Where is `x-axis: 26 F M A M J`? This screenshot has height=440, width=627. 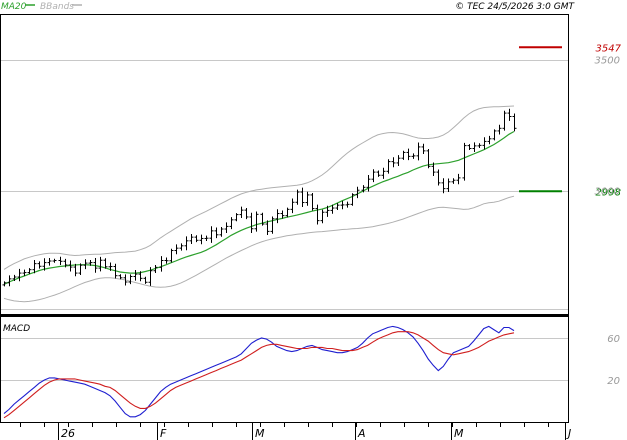 x-axis: 26 F M A M J is located at coordinates (295, 431).